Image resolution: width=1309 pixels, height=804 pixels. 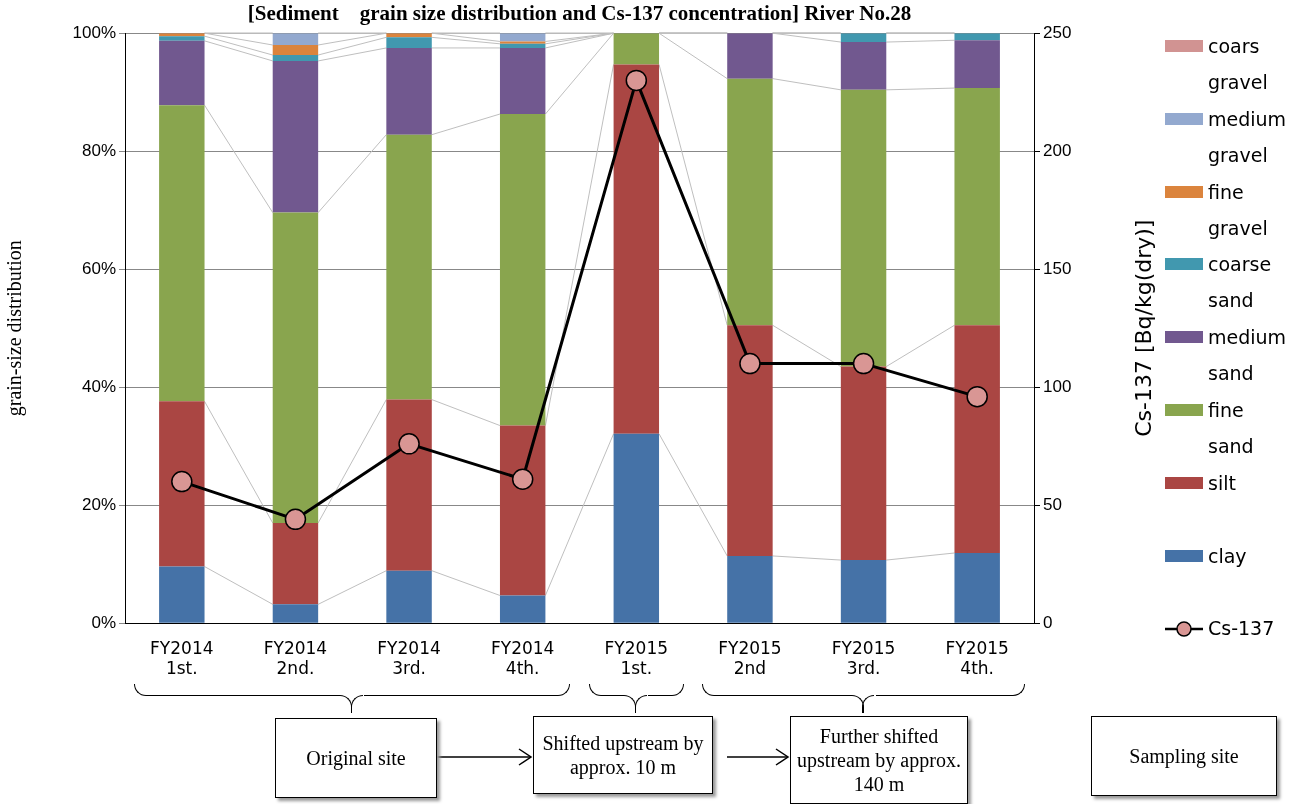 What do you see at coordinates (98, 386) in the screenshot?
I see `y-tick-label: 40%` at bounding box center [98, 386].